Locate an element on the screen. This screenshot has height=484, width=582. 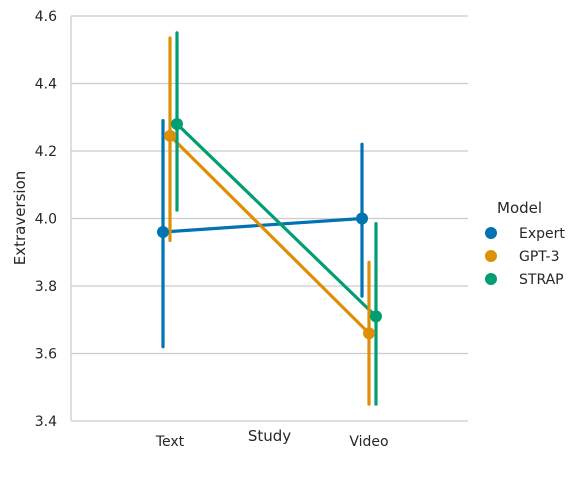
legend-title: Model is located at coordinates (519, 208).